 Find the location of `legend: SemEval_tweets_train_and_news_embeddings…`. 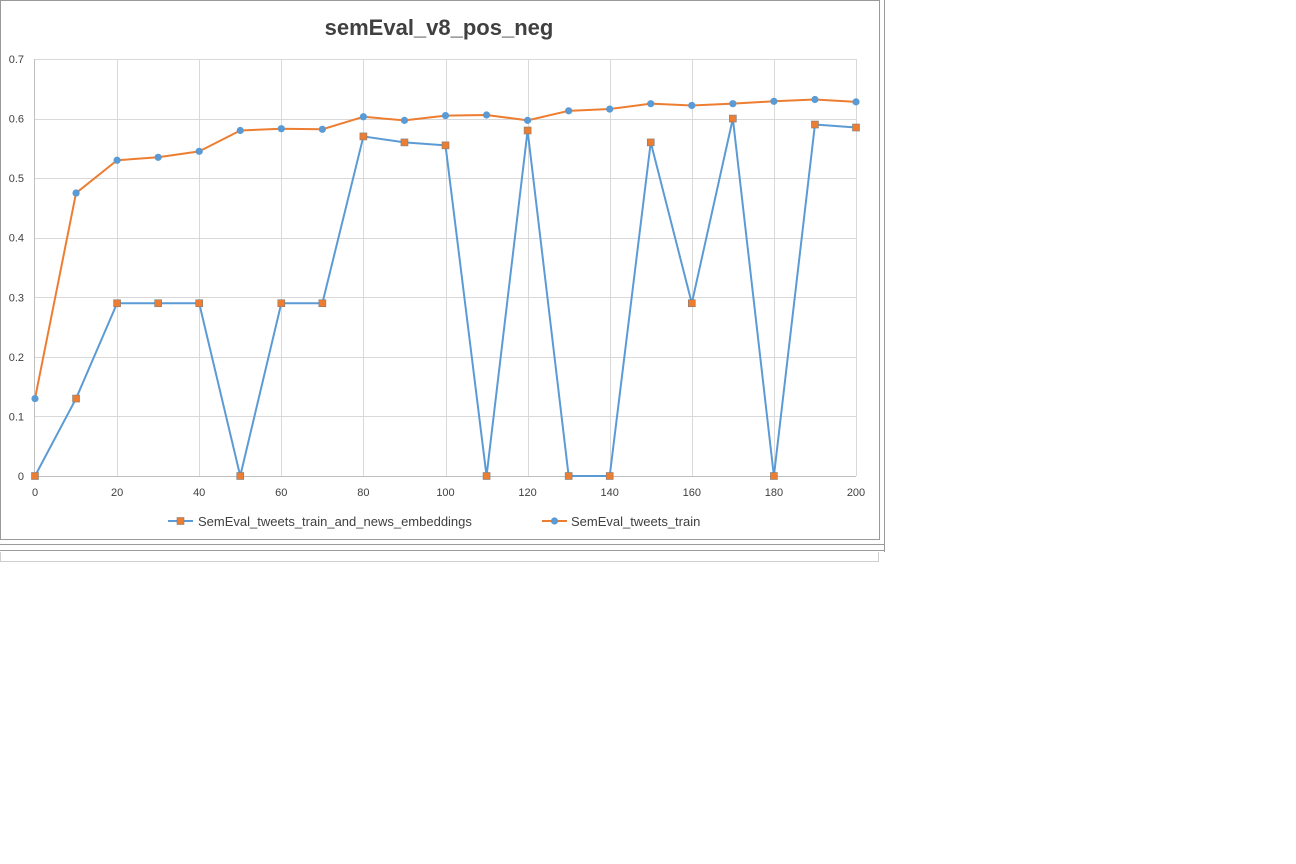

legend: SemEval_tweets_train_and_news_embeddings… is located at coordinates (434, 521).